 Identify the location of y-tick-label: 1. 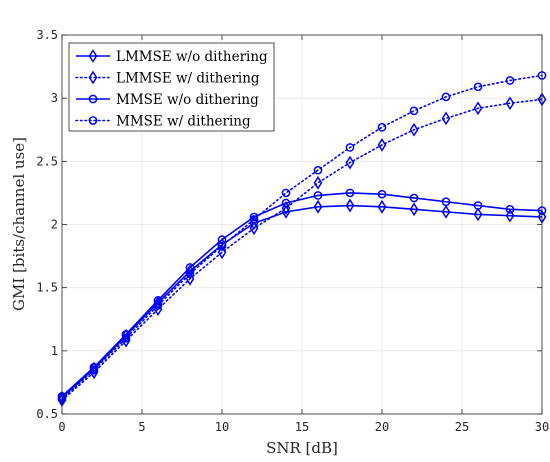
(54, 351).